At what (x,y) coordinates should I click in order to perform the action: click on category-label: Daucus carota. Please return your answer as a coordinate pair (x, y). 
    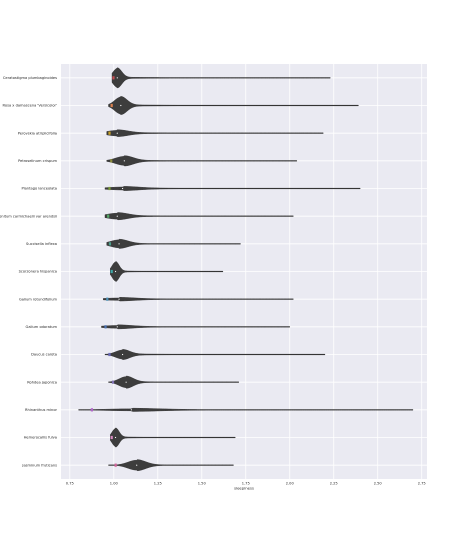
    Looking at the image, I should click on (44, 355).